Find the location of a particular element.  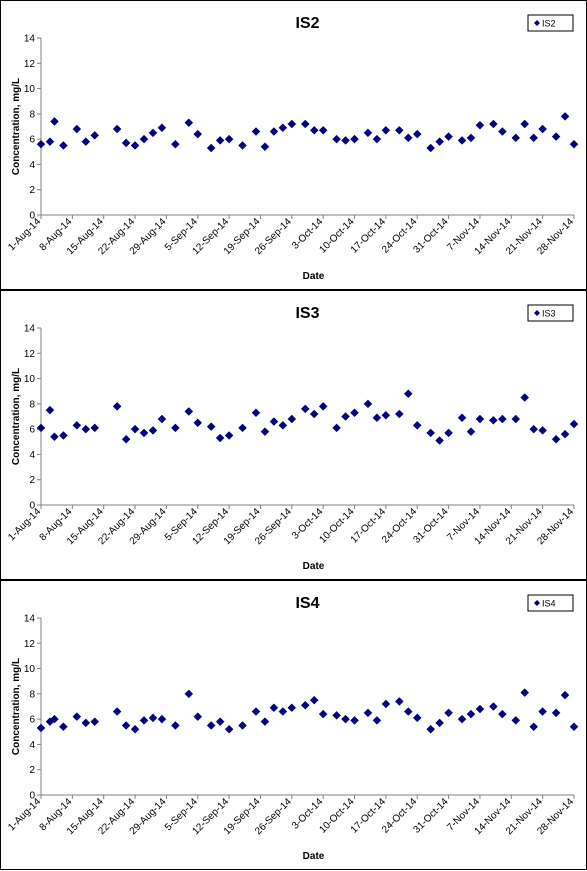

legend-label: IS2 is located at coordinates (549, 24).